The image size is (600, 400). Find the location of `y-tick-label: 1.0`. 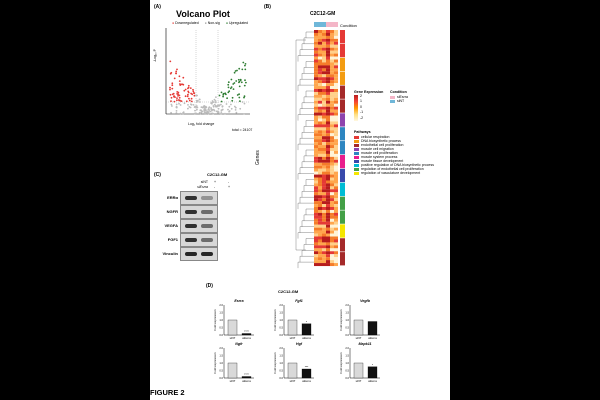

y-tick-label: 1.0 is located at coordinates (221, 320).